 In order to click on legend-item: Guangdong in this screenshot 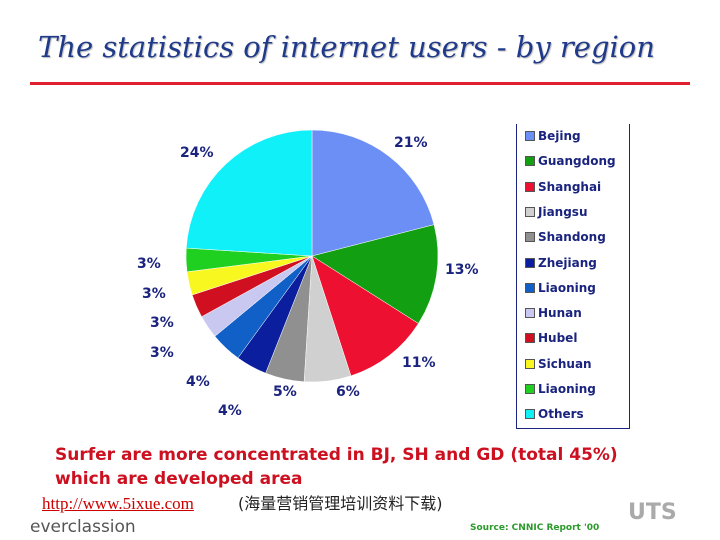, I will do `click(570, 161)`.